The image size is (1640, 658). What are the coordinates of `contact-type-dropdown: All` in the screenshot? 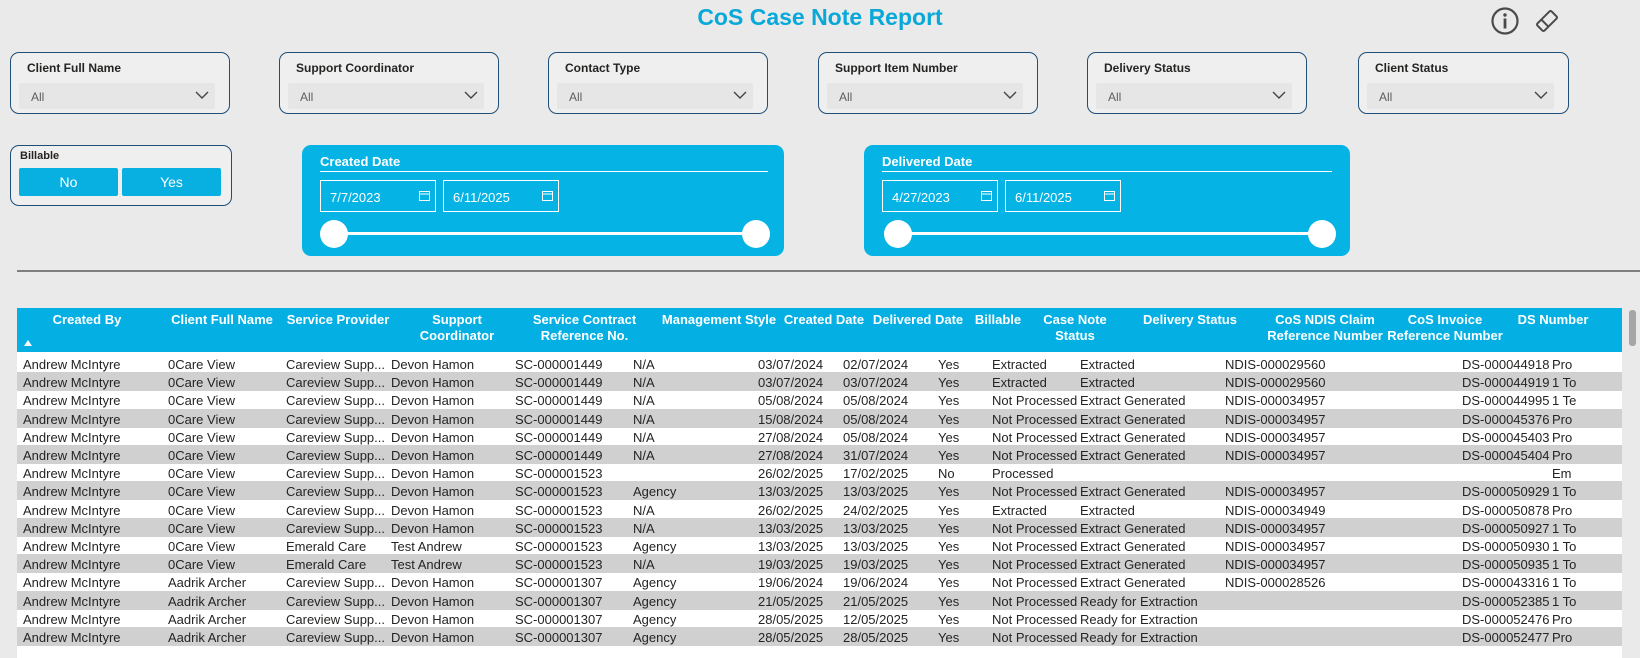 It's located at (655, 96).